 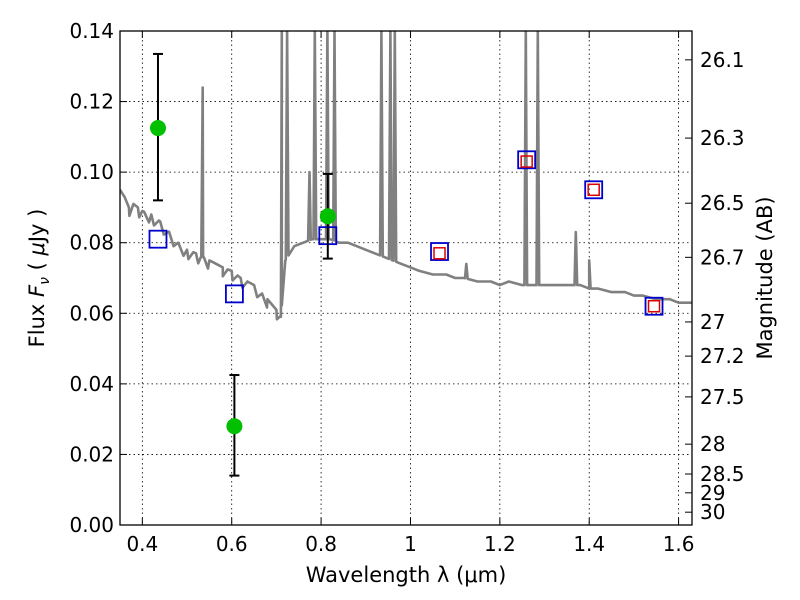 I want to click on right-tick-label: 26.7, so click(x=722, y=257).